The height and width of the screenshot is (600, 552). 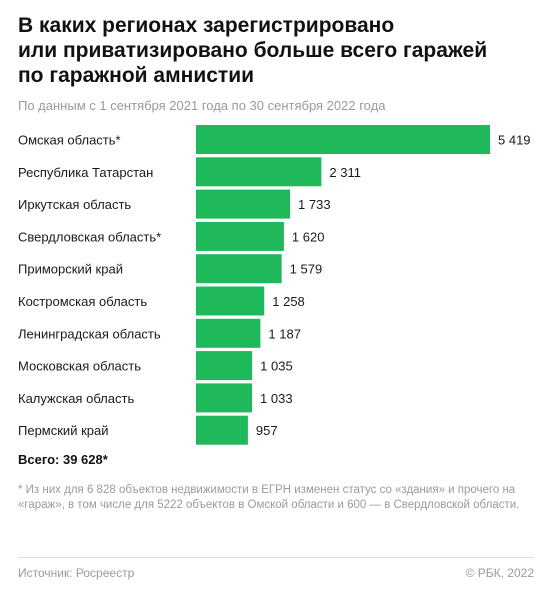 What do you see at coordinates (70, 269) in the screenshot?
I see `category-label: Приморский край` at bounding box center [70, 269].